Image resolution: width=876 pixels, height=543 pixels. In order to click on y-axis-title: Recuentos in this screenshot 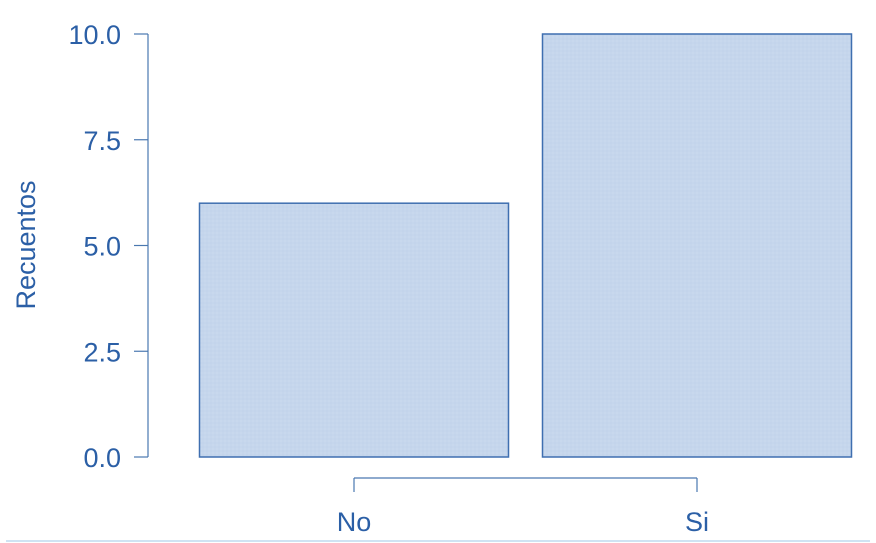, I will do `click(26, 244)`.